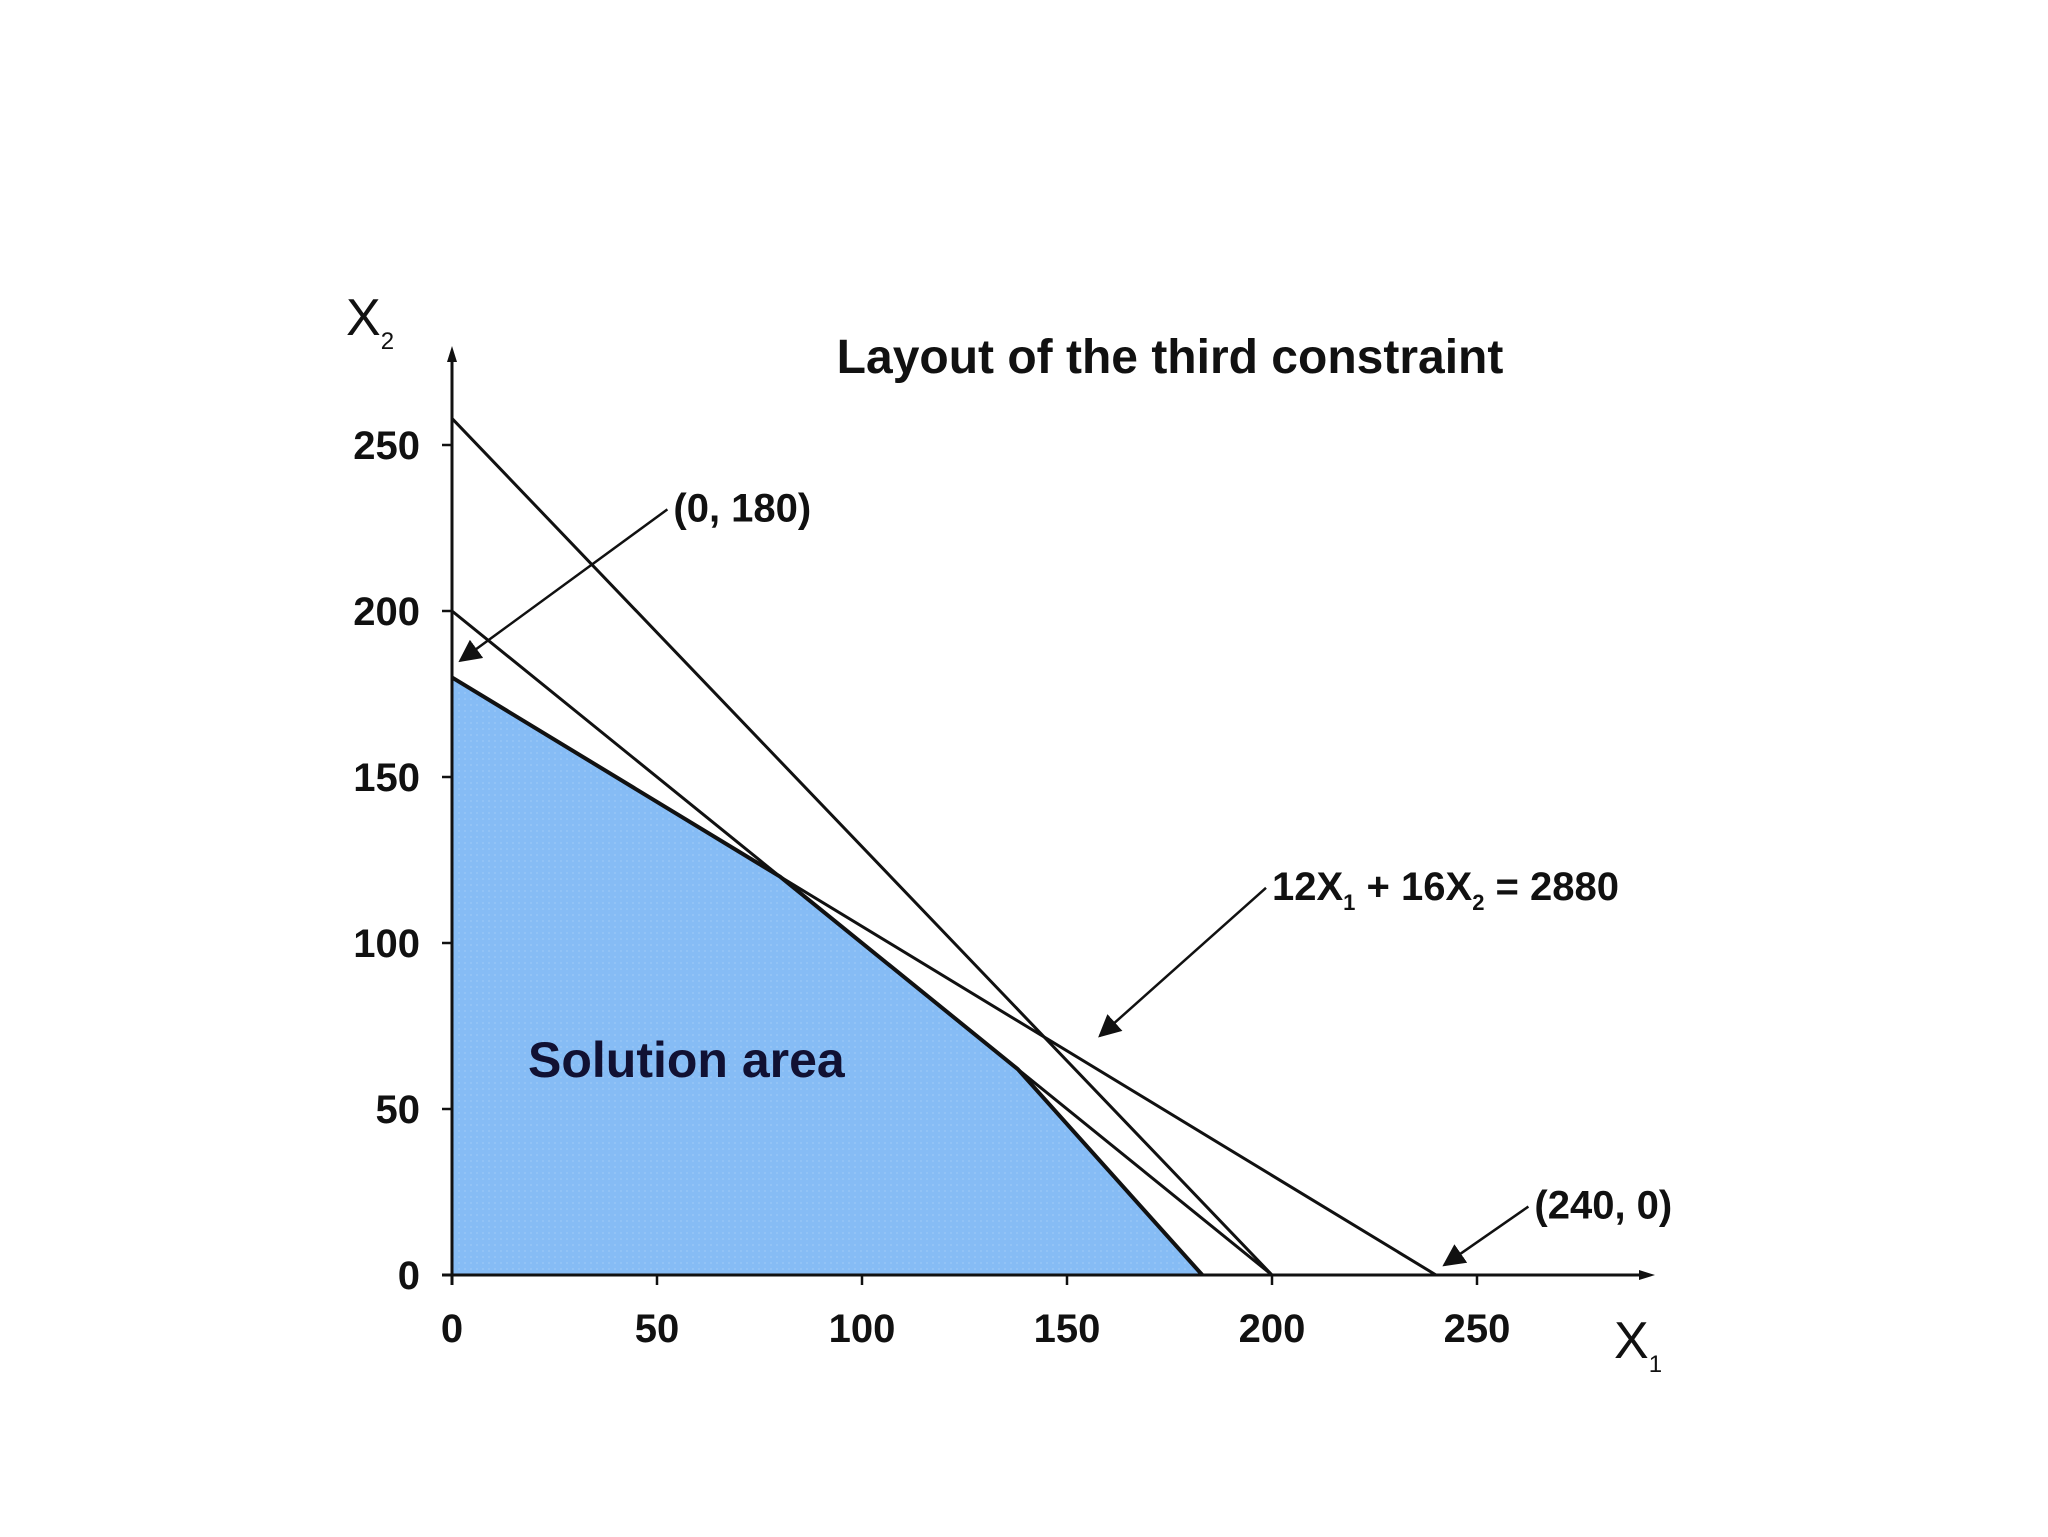 The width and height of the screenshot is (2048, 1537). What do you see at coordinates (386, 446) in the screenshot?
I see `y-tick-label: 250` at bounding box center [386, 446].